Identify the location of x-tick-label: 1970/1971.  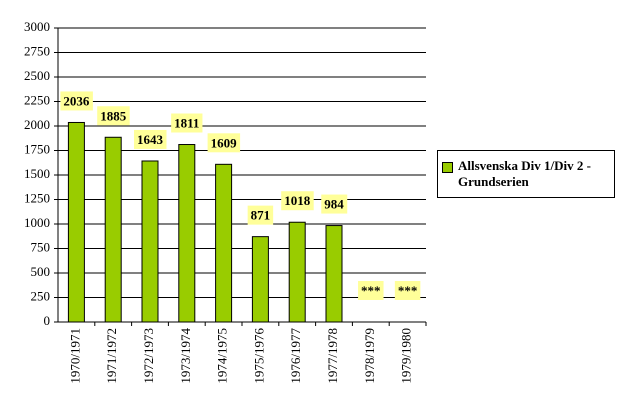
(74, 356).